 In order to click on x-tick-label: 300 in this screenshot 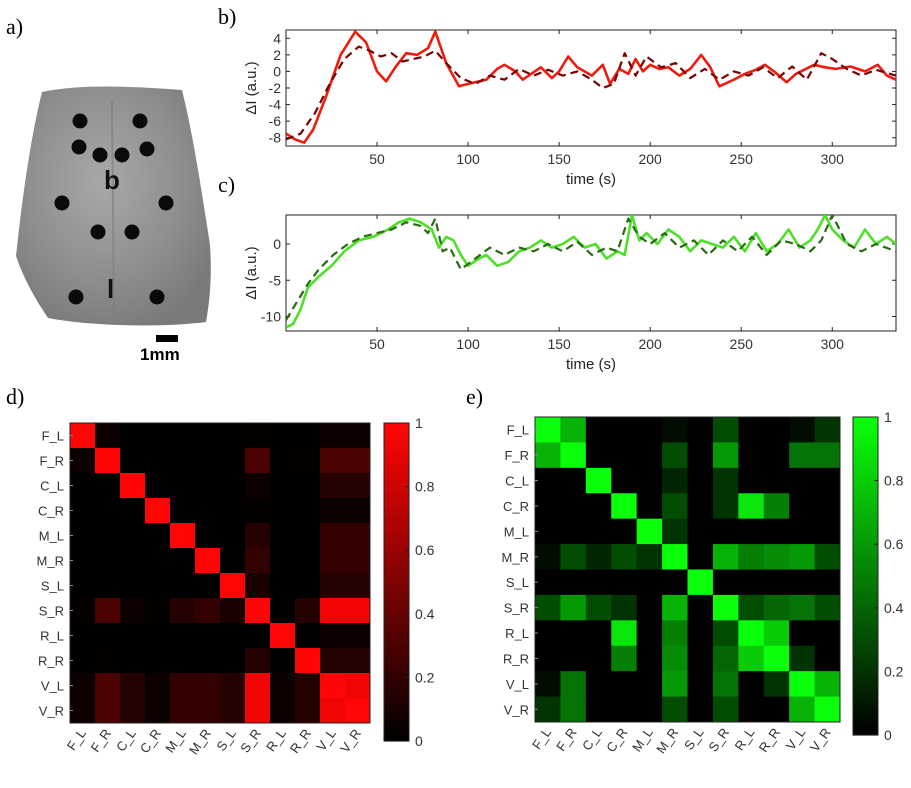, I will do `click(833, 344)`.